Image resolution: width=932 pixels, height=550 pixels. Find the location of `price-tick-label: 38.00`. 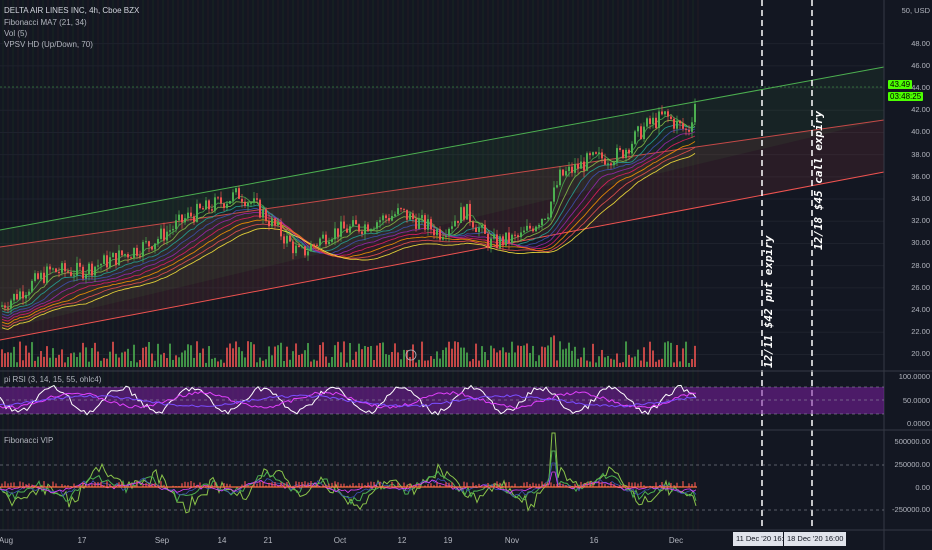

price-tick-label: 38.00 is located at coordinates (920, 154).